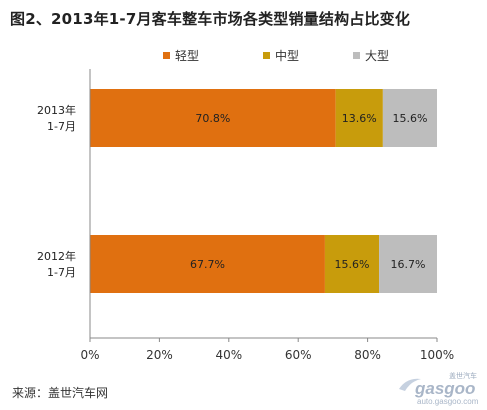  I want to click on x-tick-label: 20%, so click(159, 355).